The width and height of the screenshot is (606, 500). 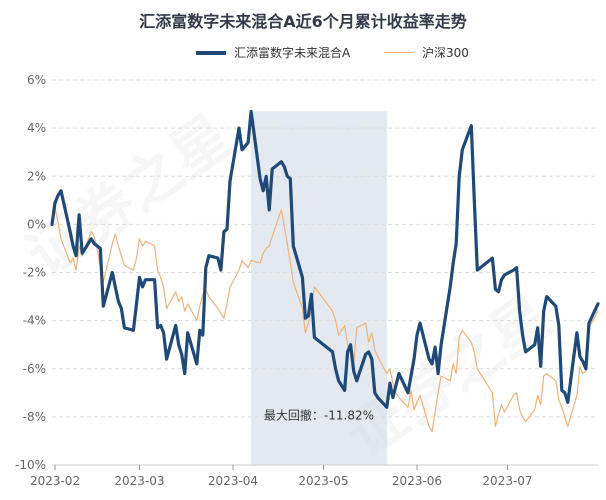 What do you see at coordinates (55, 481) in the screenshot?
I see `x-tick-label: 2023-02` at bounding box center [55, 481].